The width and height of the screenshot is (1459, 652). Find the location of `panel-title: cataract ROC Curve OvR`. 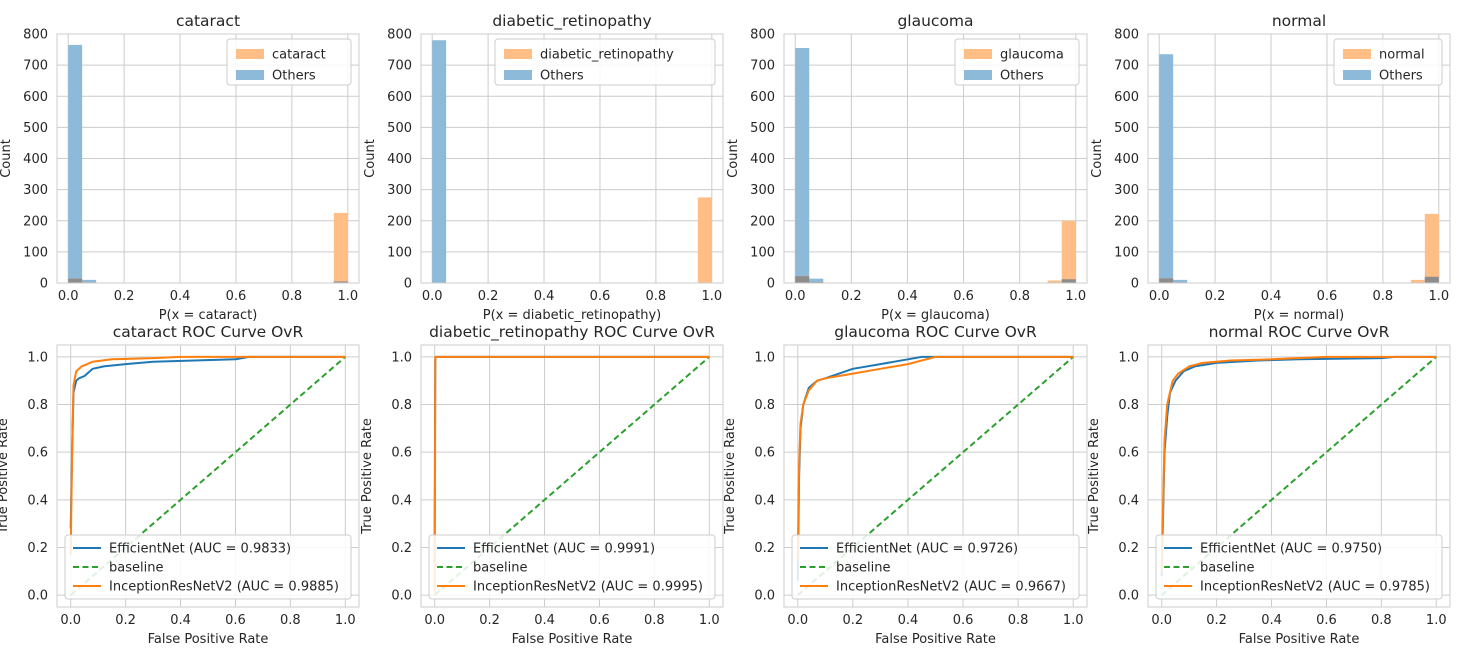

panel-title: cataract ROC Curve OvR is located at coordinates (208, 332).